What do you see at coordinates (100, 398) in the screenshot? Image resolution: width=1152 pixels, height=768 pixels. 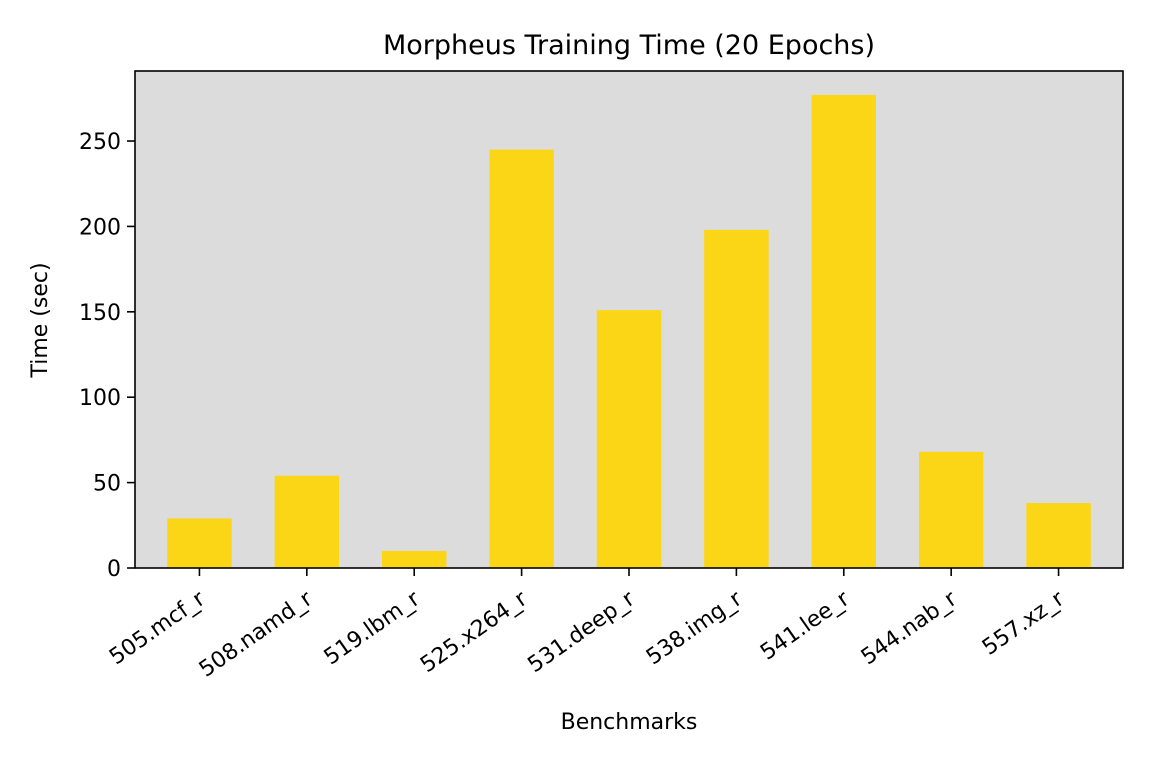 I see `y-tick-label: 100` at bounding box center [100, 398].